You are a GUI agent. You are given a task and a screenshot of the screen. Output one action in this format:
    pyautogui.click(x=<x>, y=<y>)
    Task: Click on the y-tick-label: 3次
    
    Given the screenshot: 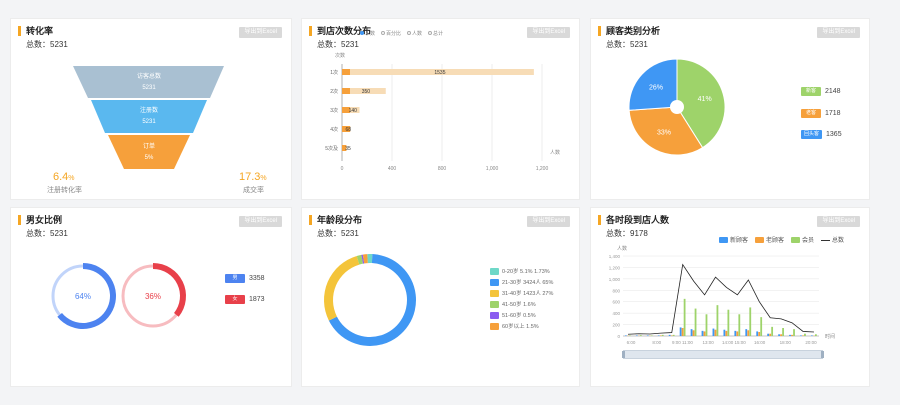 What is the action you would take?
    pyautogui.click(x=334, y=110)
    